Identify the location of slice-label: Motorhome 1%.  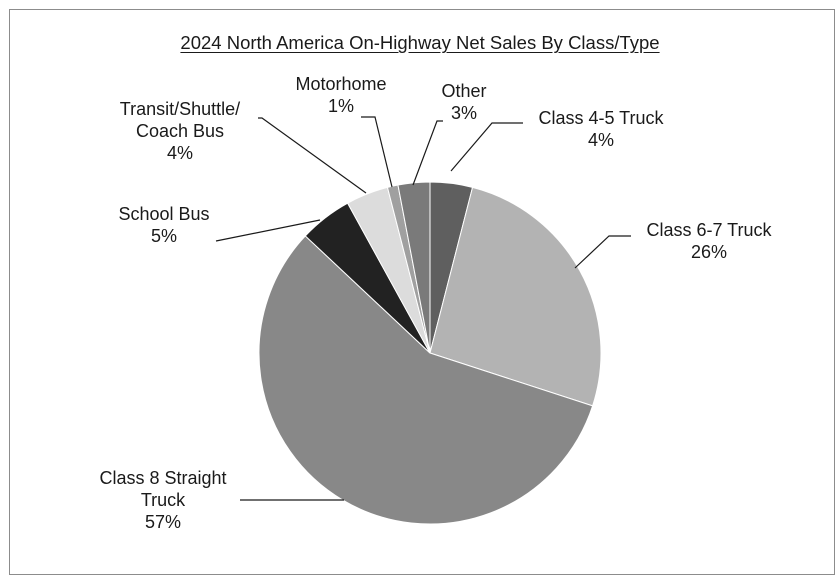
(340, 95).